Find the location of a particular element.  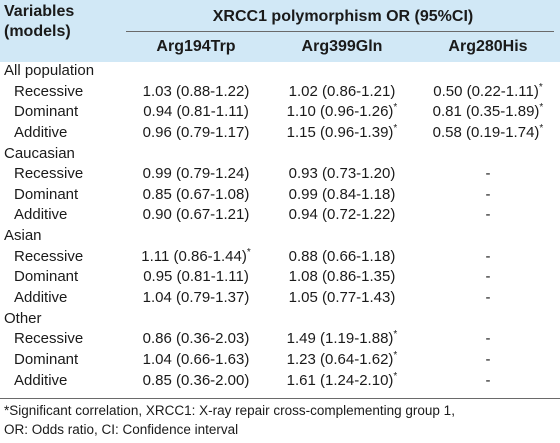

or-cell: 0.58 (0.19-1.74)* is located at coordinates (488, 133).